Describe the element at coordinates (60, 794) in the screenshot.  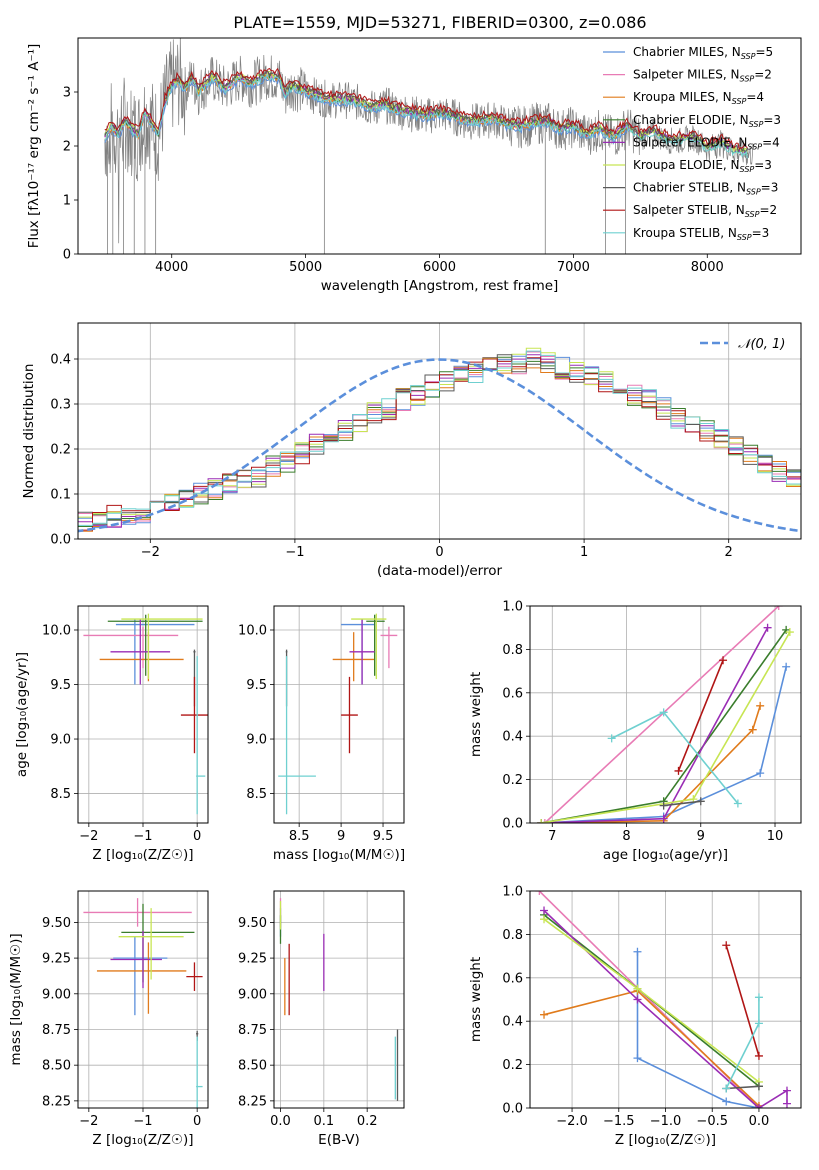
I see `y-tick-label: 8.5` at that location.